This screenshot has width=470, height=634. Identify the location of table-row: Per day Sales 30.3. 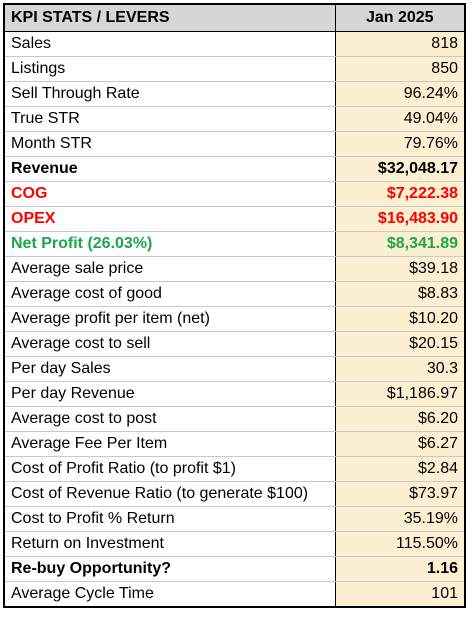
(234, 369).